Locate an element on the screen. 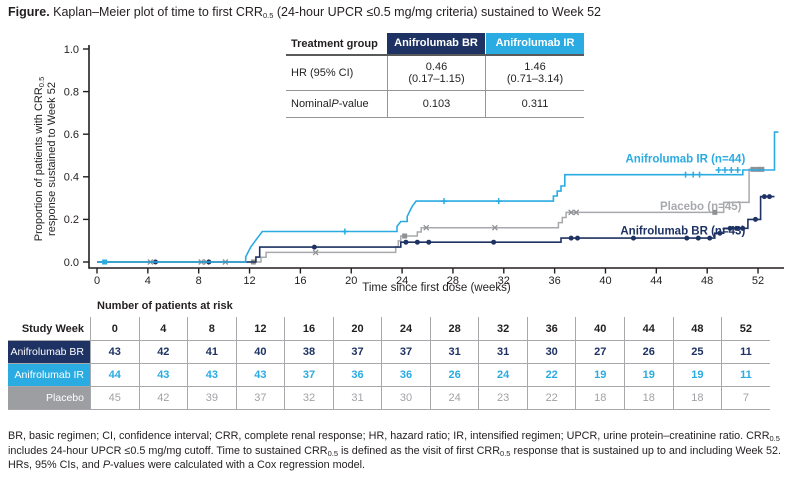 This screenshot has width=800, height=477. x-tick-label: 16 is located at coordinates (300, 281).